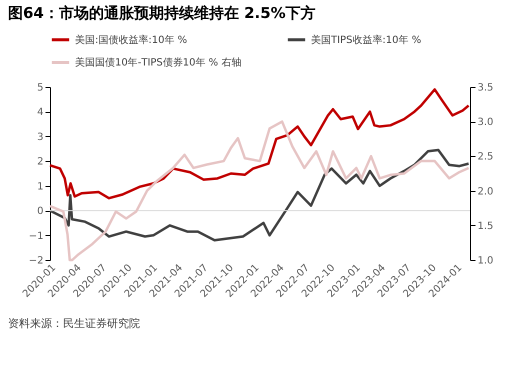 The image size is (516, 391). What do you see at coordinates (366, 40) in the screenshot?
I see `legend-label: 美国TIPS收益率:10年 %` at bounding box center [366, 40].